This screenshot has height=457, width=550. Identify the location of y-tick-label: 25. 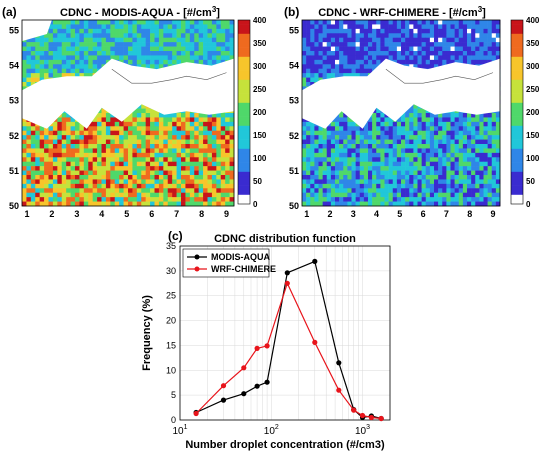
(171, 296).